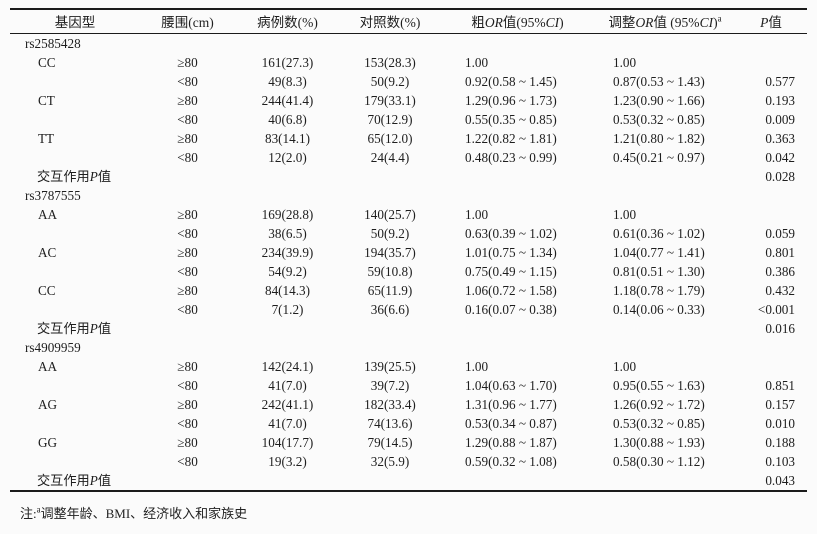 This screenshot has height=534, width=817. Describe the element at coordinates (287, 81) in the screenshot. I see `cell-cases: 49(8.3)` at that location.